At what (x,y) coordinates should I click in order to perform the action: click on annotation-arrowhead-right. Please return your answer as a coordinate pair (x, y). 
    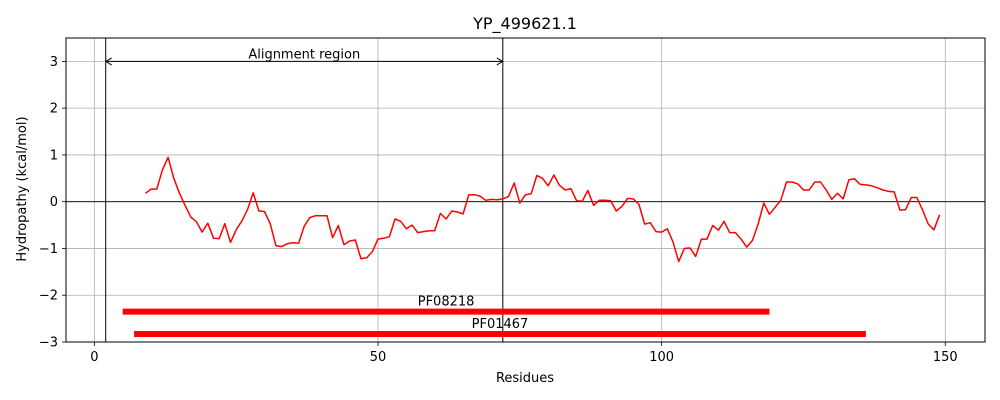
    Looking at the image, I should click on (500, 61).